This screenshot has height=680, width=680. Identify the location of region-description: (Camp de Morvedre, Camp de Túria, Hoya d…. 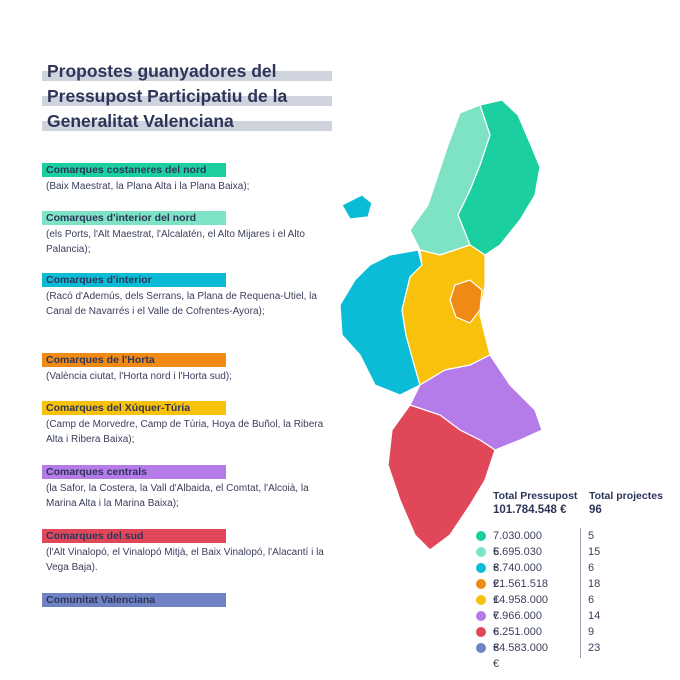
(185, 432).